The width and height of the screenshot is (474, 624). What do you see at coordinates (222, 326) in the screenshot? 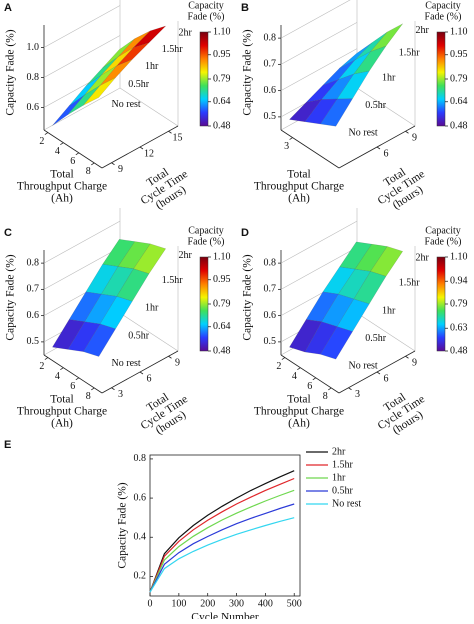
I see `colorbar-tick-label: 0.64` at bounding box center [222, 326].